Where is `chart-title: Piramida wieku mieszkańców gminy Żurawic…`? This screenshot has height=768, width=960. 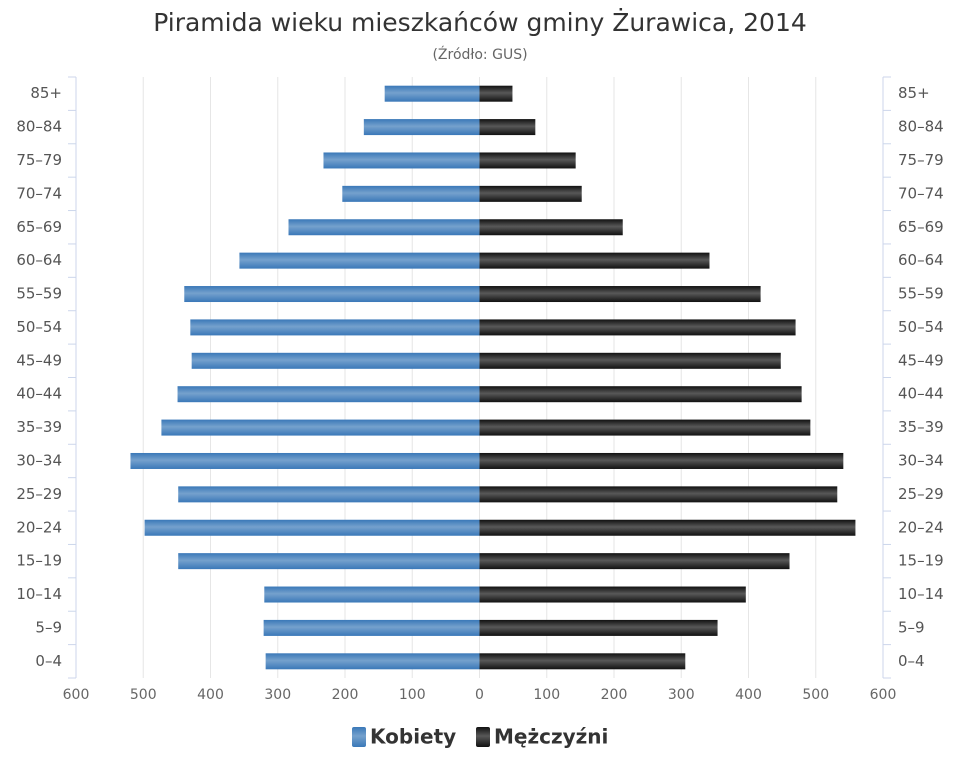
chart-title: Piramida wieku mieszkańców gminy Żurawic… is located at coordinates (480, 22).